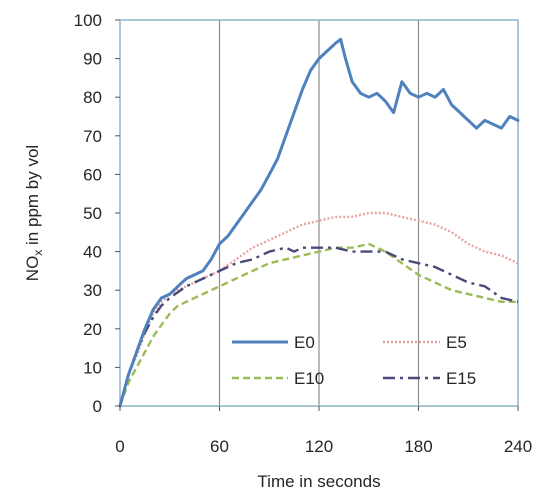 The height and width of the screenshot is (500, 541). I want to click on legend-label-e15: E15, so click(461, 378).